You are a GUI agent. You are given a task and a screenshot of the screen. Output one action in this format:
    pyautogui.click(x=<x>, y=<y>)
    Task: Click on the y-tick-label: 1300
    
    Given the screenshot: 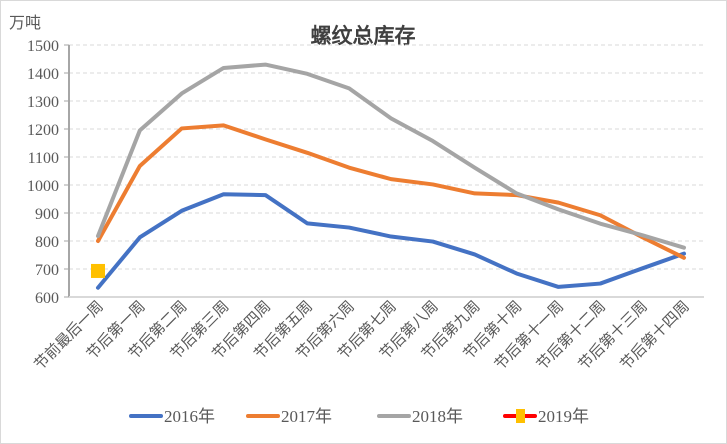 What is the action you would take?
    pyautogui.click(x=43, y=102)
    